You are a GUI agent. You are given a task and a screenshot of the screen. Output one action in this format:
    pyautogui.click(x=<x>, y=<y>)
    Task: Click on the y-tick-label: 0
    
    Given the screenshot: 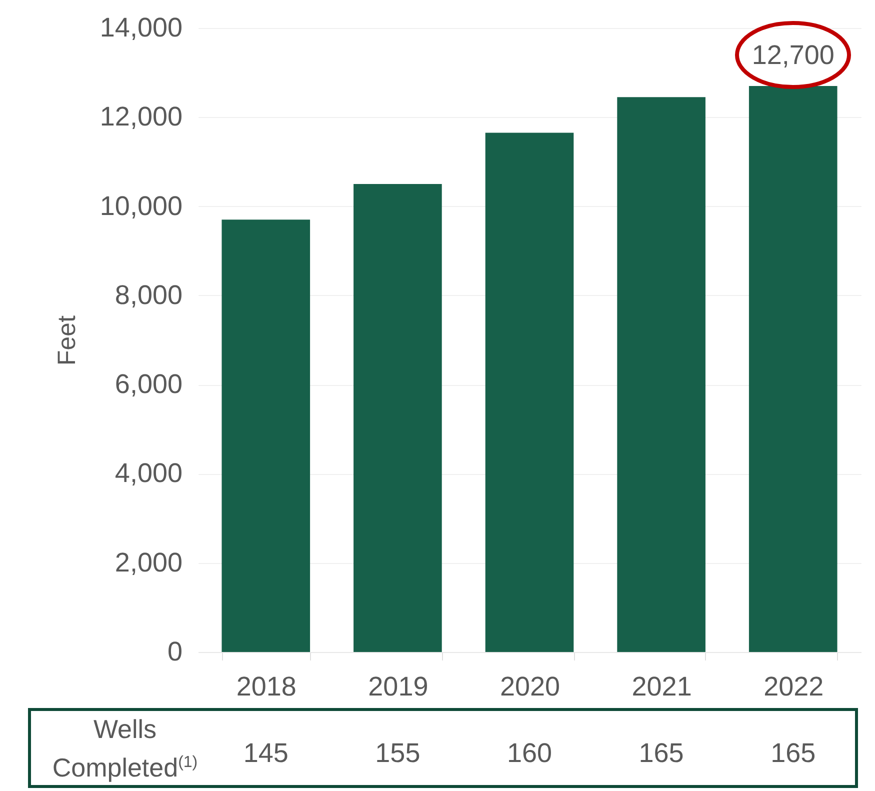 What is the action you would take?
    pyautogui.click(x=174, y=651)
    